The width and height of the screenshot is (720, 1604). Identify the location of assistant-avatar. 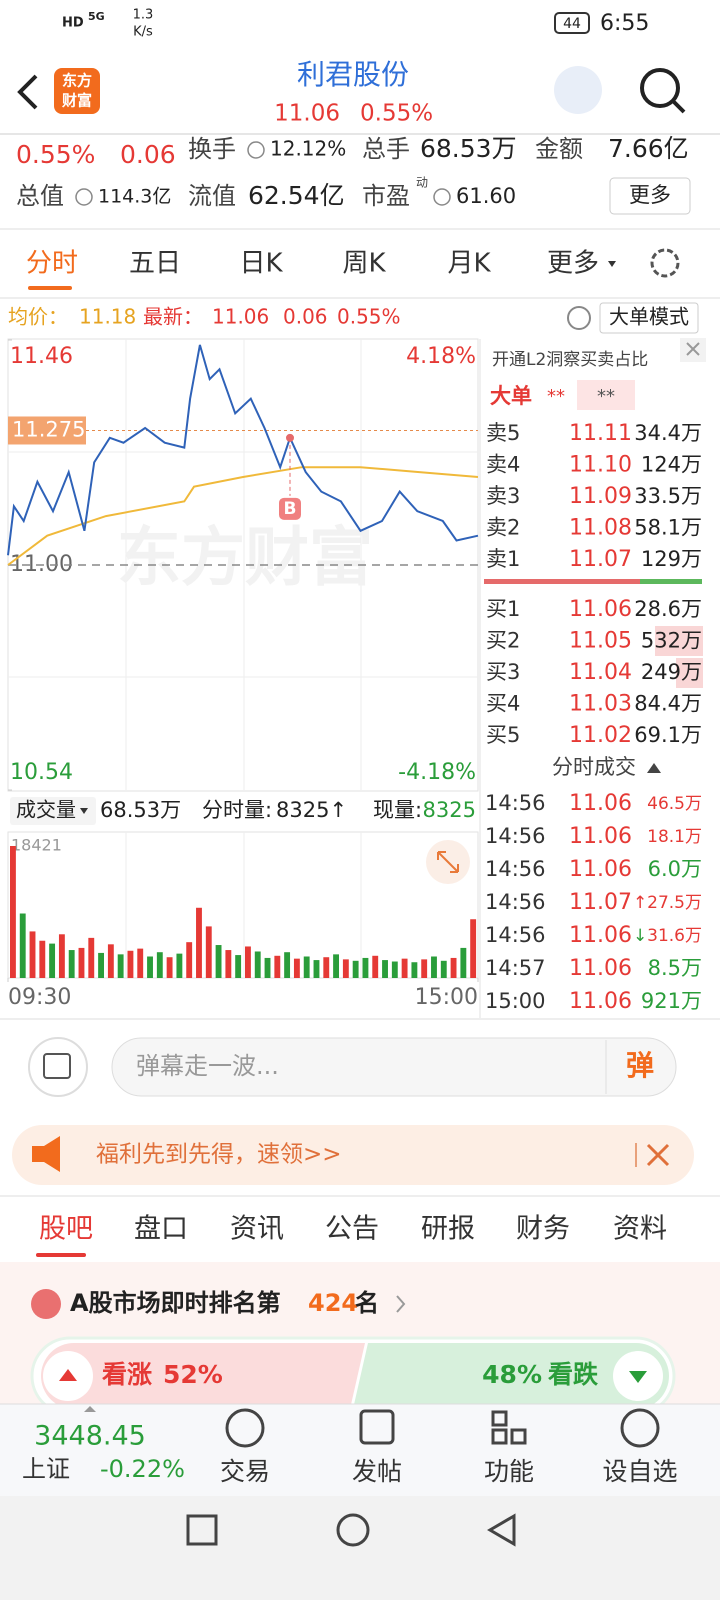
(578, 90).